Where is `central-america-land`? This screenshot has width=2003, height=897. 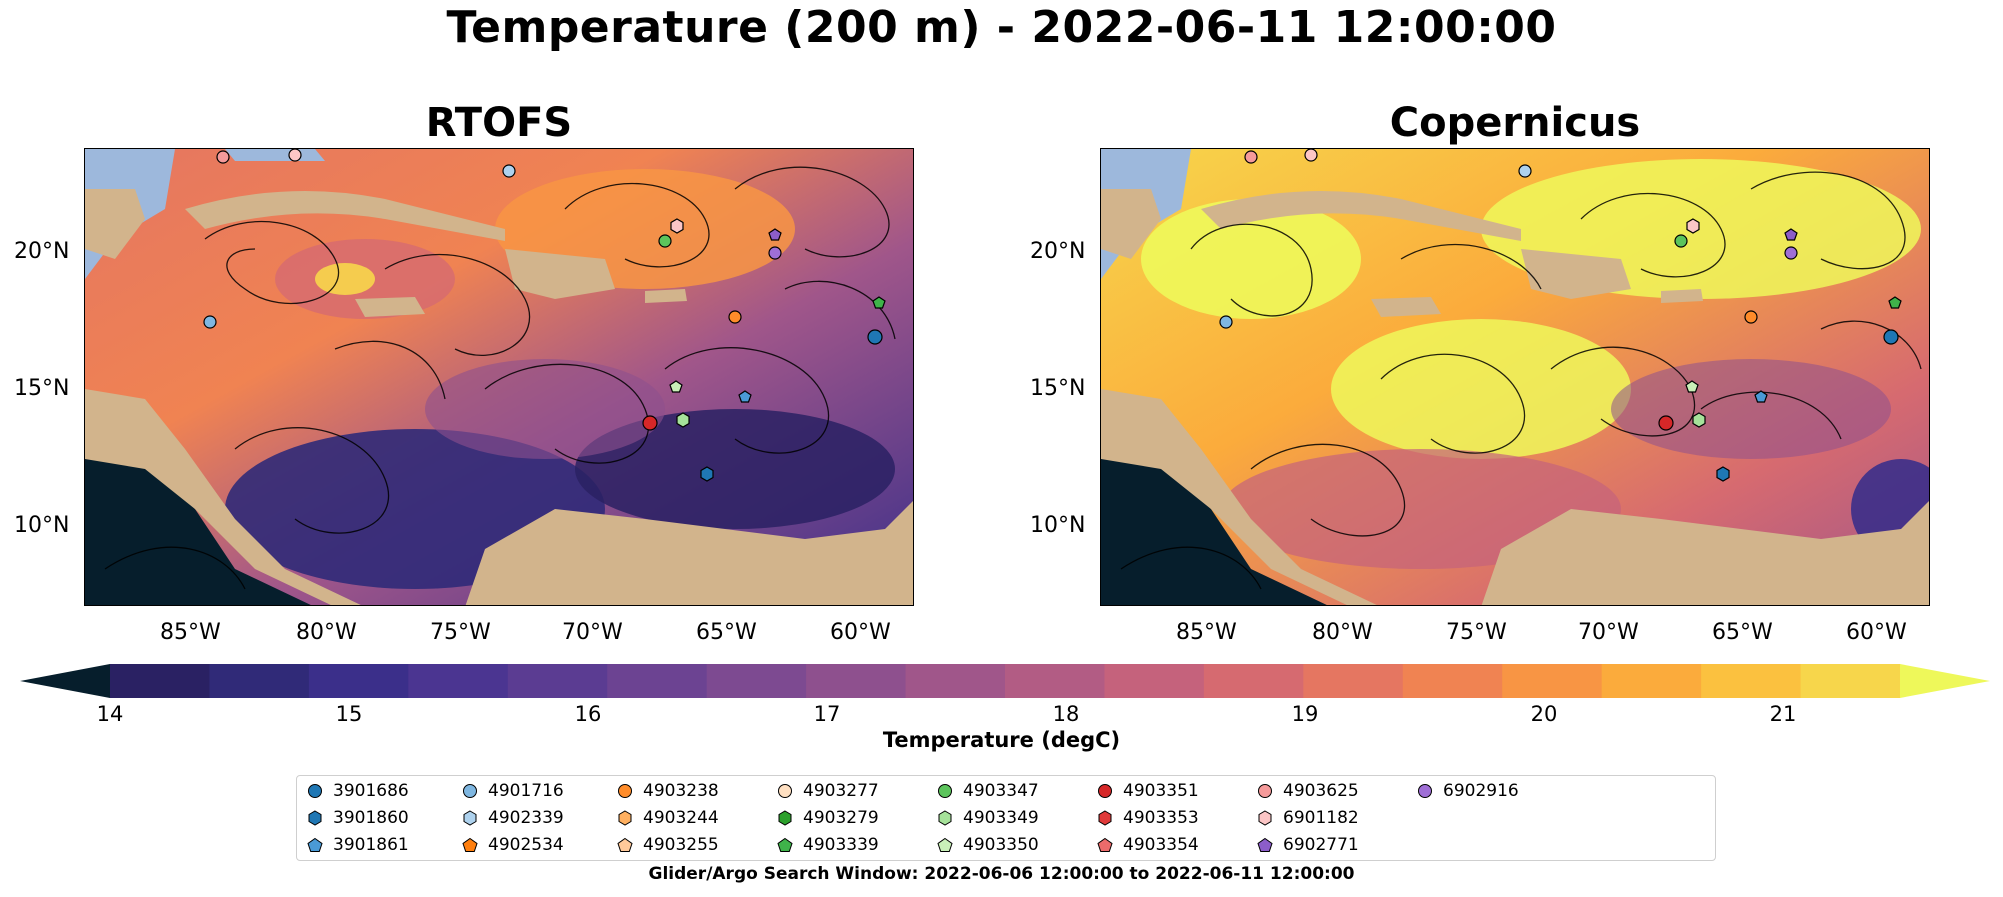 central-america-land is located at coordinates (1239, 497).